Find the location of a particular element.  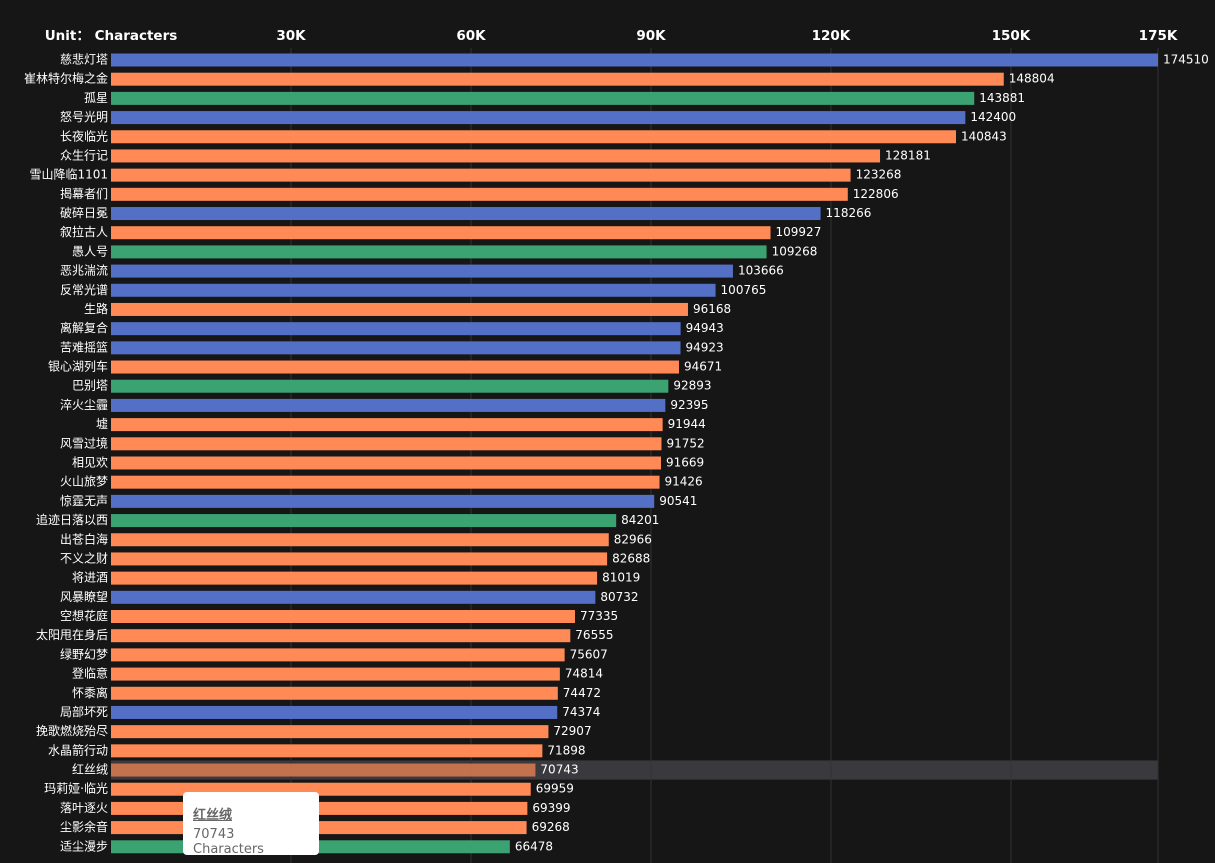

tooltip: 红丝绒 70743 Characters is located at coordinates (251, 824).